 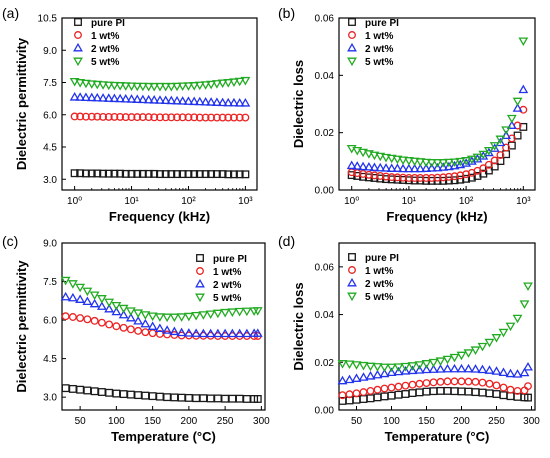 I want to click on x-tick-label: 250, so click(x=225, y=421).